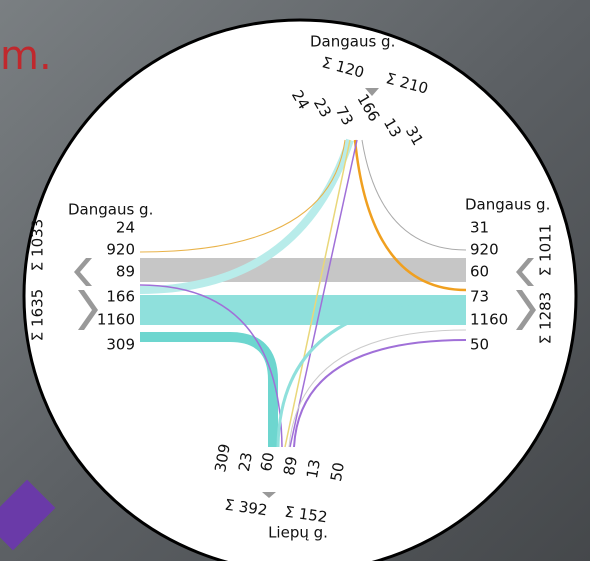  What do you see at coordinates (38, 315) in the screenshot?
I see `sum-label: Σ 1635` at bounding box center [38, 315].